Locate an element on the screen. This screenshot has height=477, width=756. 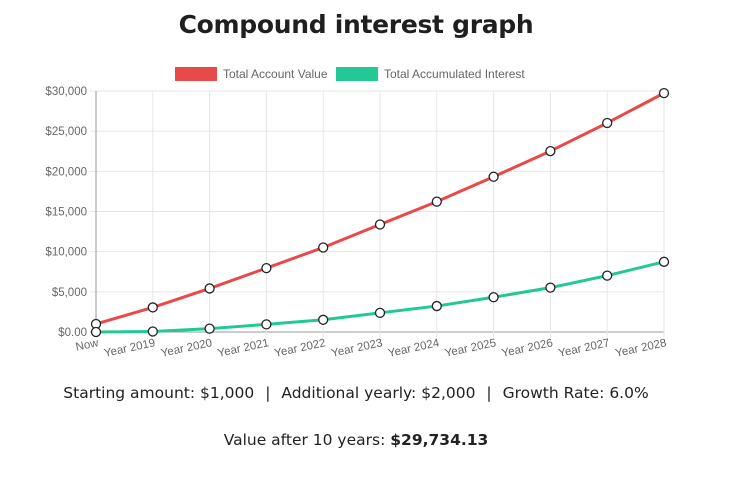
x-tick-label: Year 2023 is located at coordinates (356, 348).